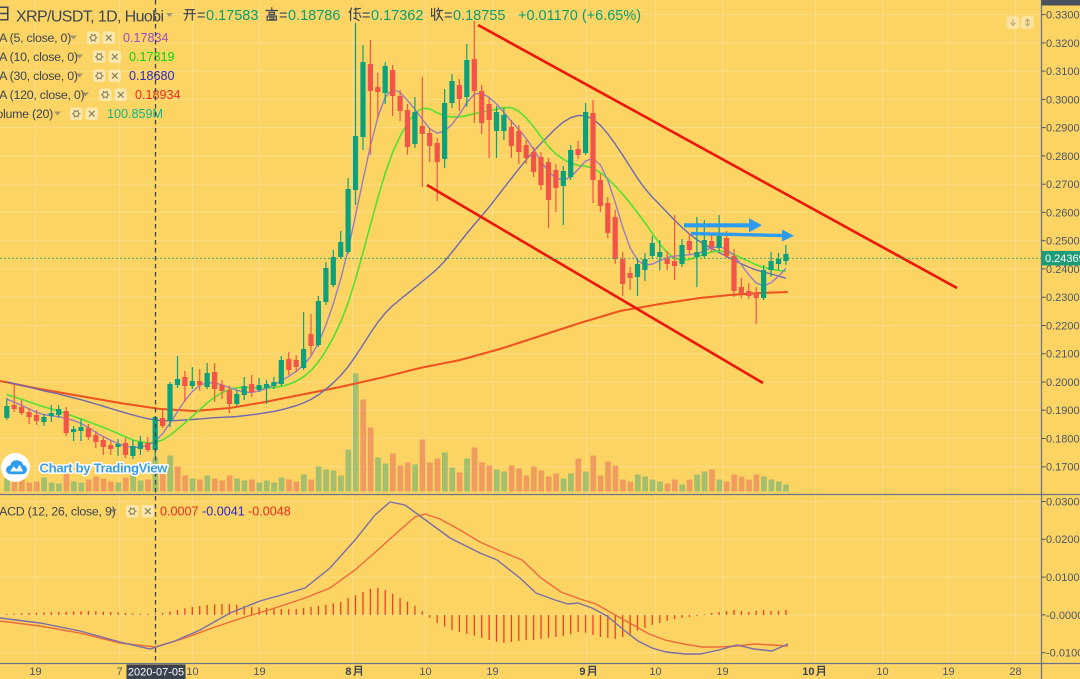 The height and width of the screenshot is (679, 1080). I want to click on svg-text: 0.17362, so click(397, 16).